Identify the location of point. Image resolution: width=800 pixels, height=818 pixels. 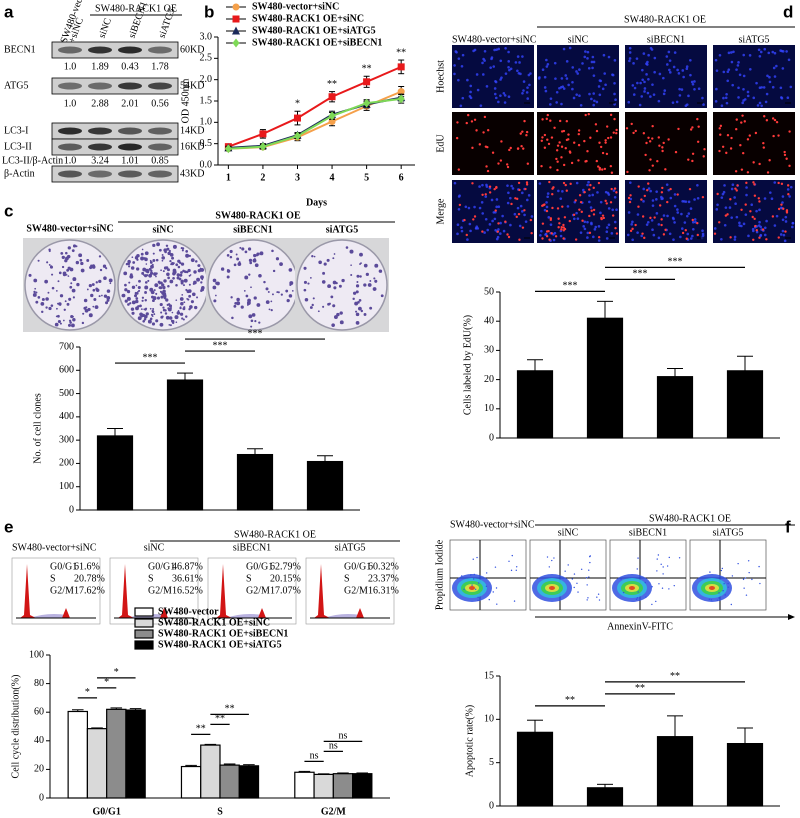
(297, 136).